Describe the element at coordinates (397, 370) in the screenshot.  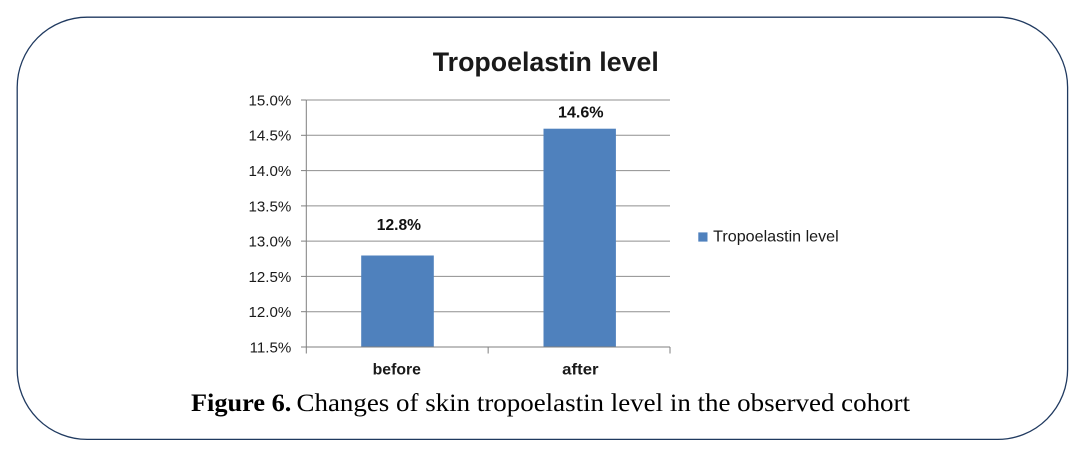
I see `svg-text: before` at that location.